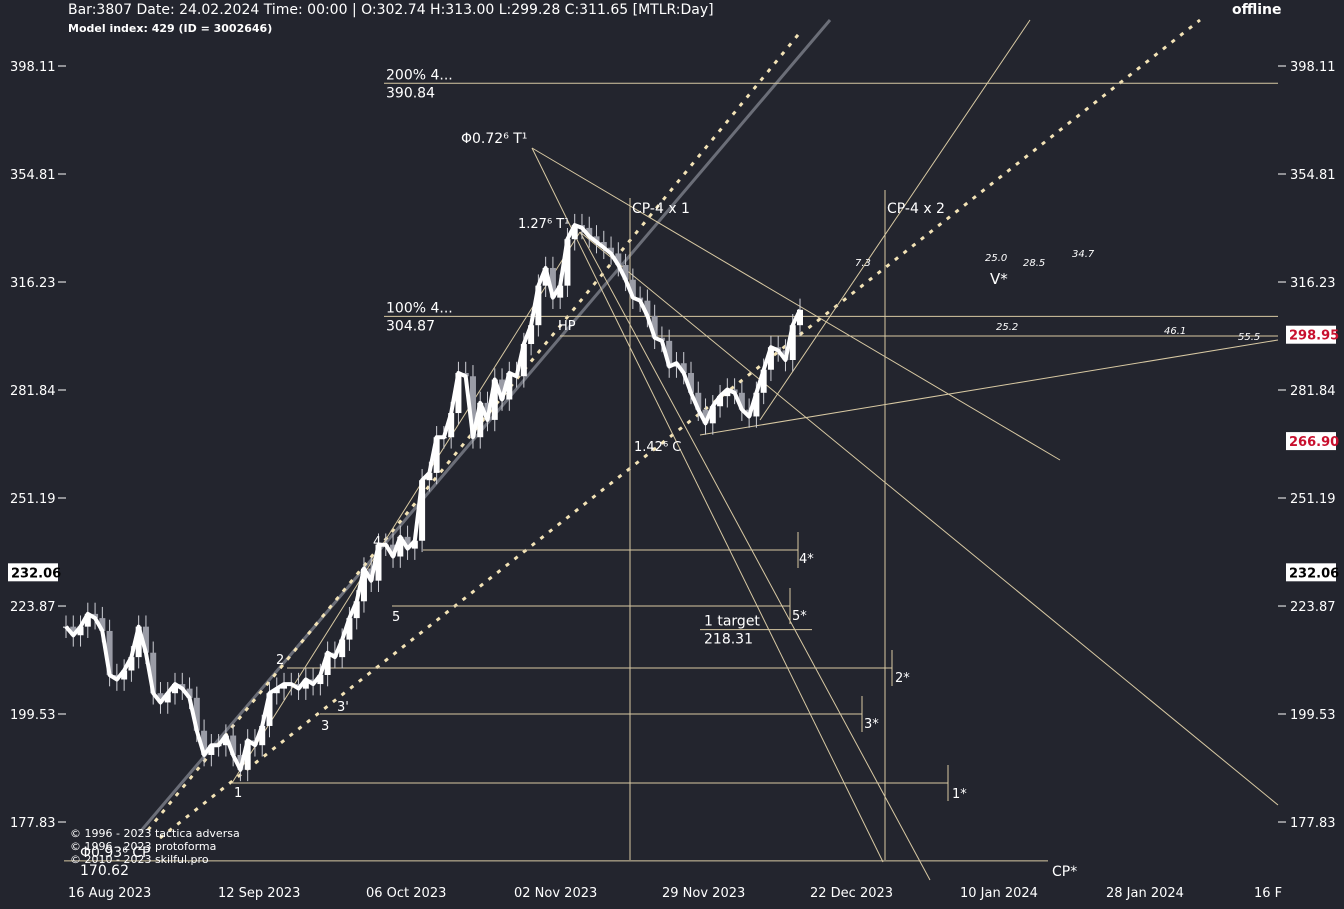 The image size is (1344, 909). Describe the element at coordinates (1313, 175) in the screenshot. I see `y-tick-label-right: 354.81` at that location.